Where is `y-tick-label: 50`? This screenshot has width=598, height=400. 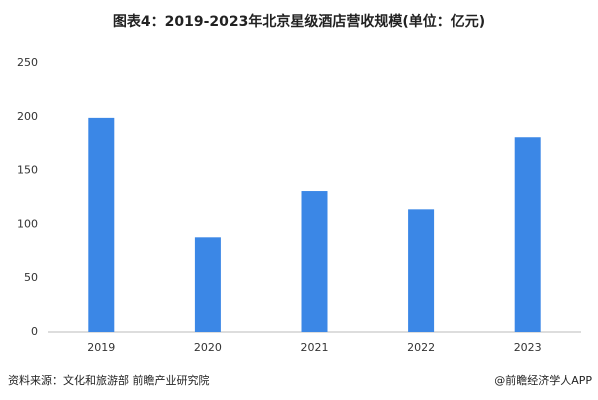
y-tick-label: 50 is located at coordinates (31, 277).